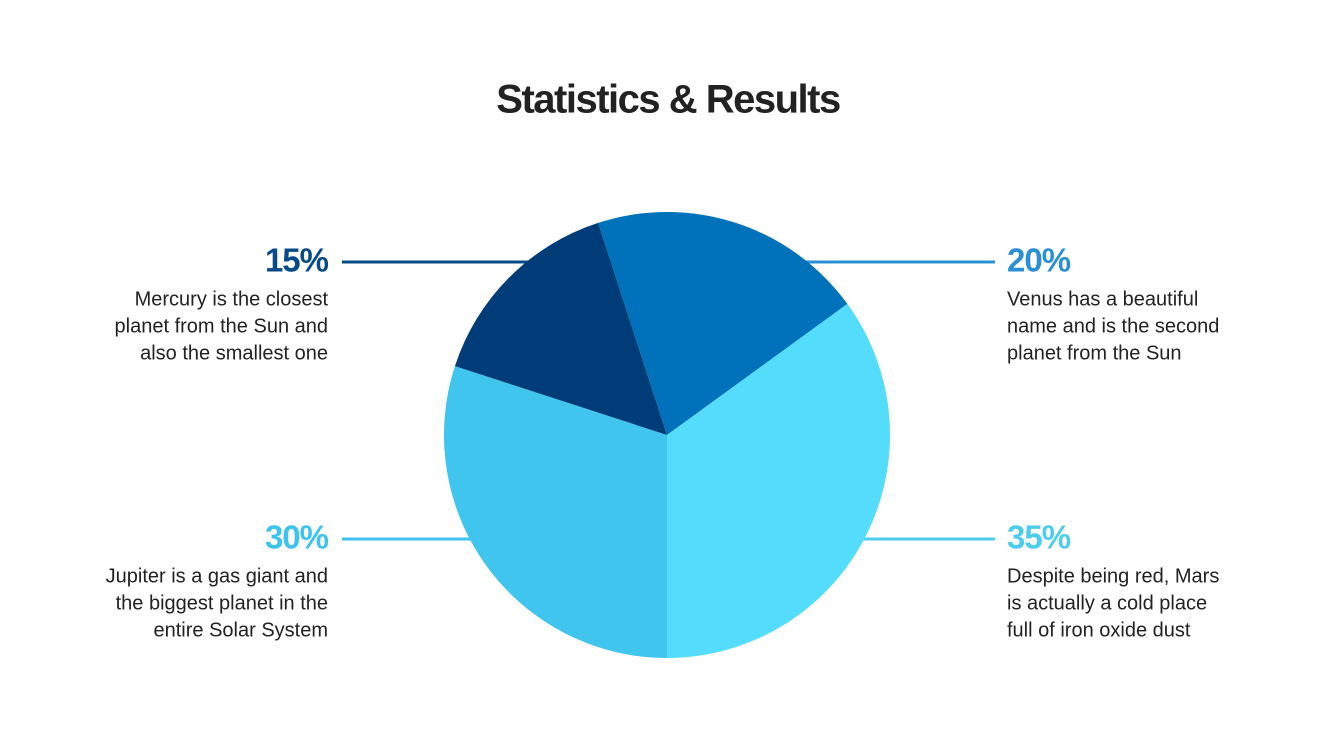  I want to click on description: planet from the Sun, so click(1094, 353).